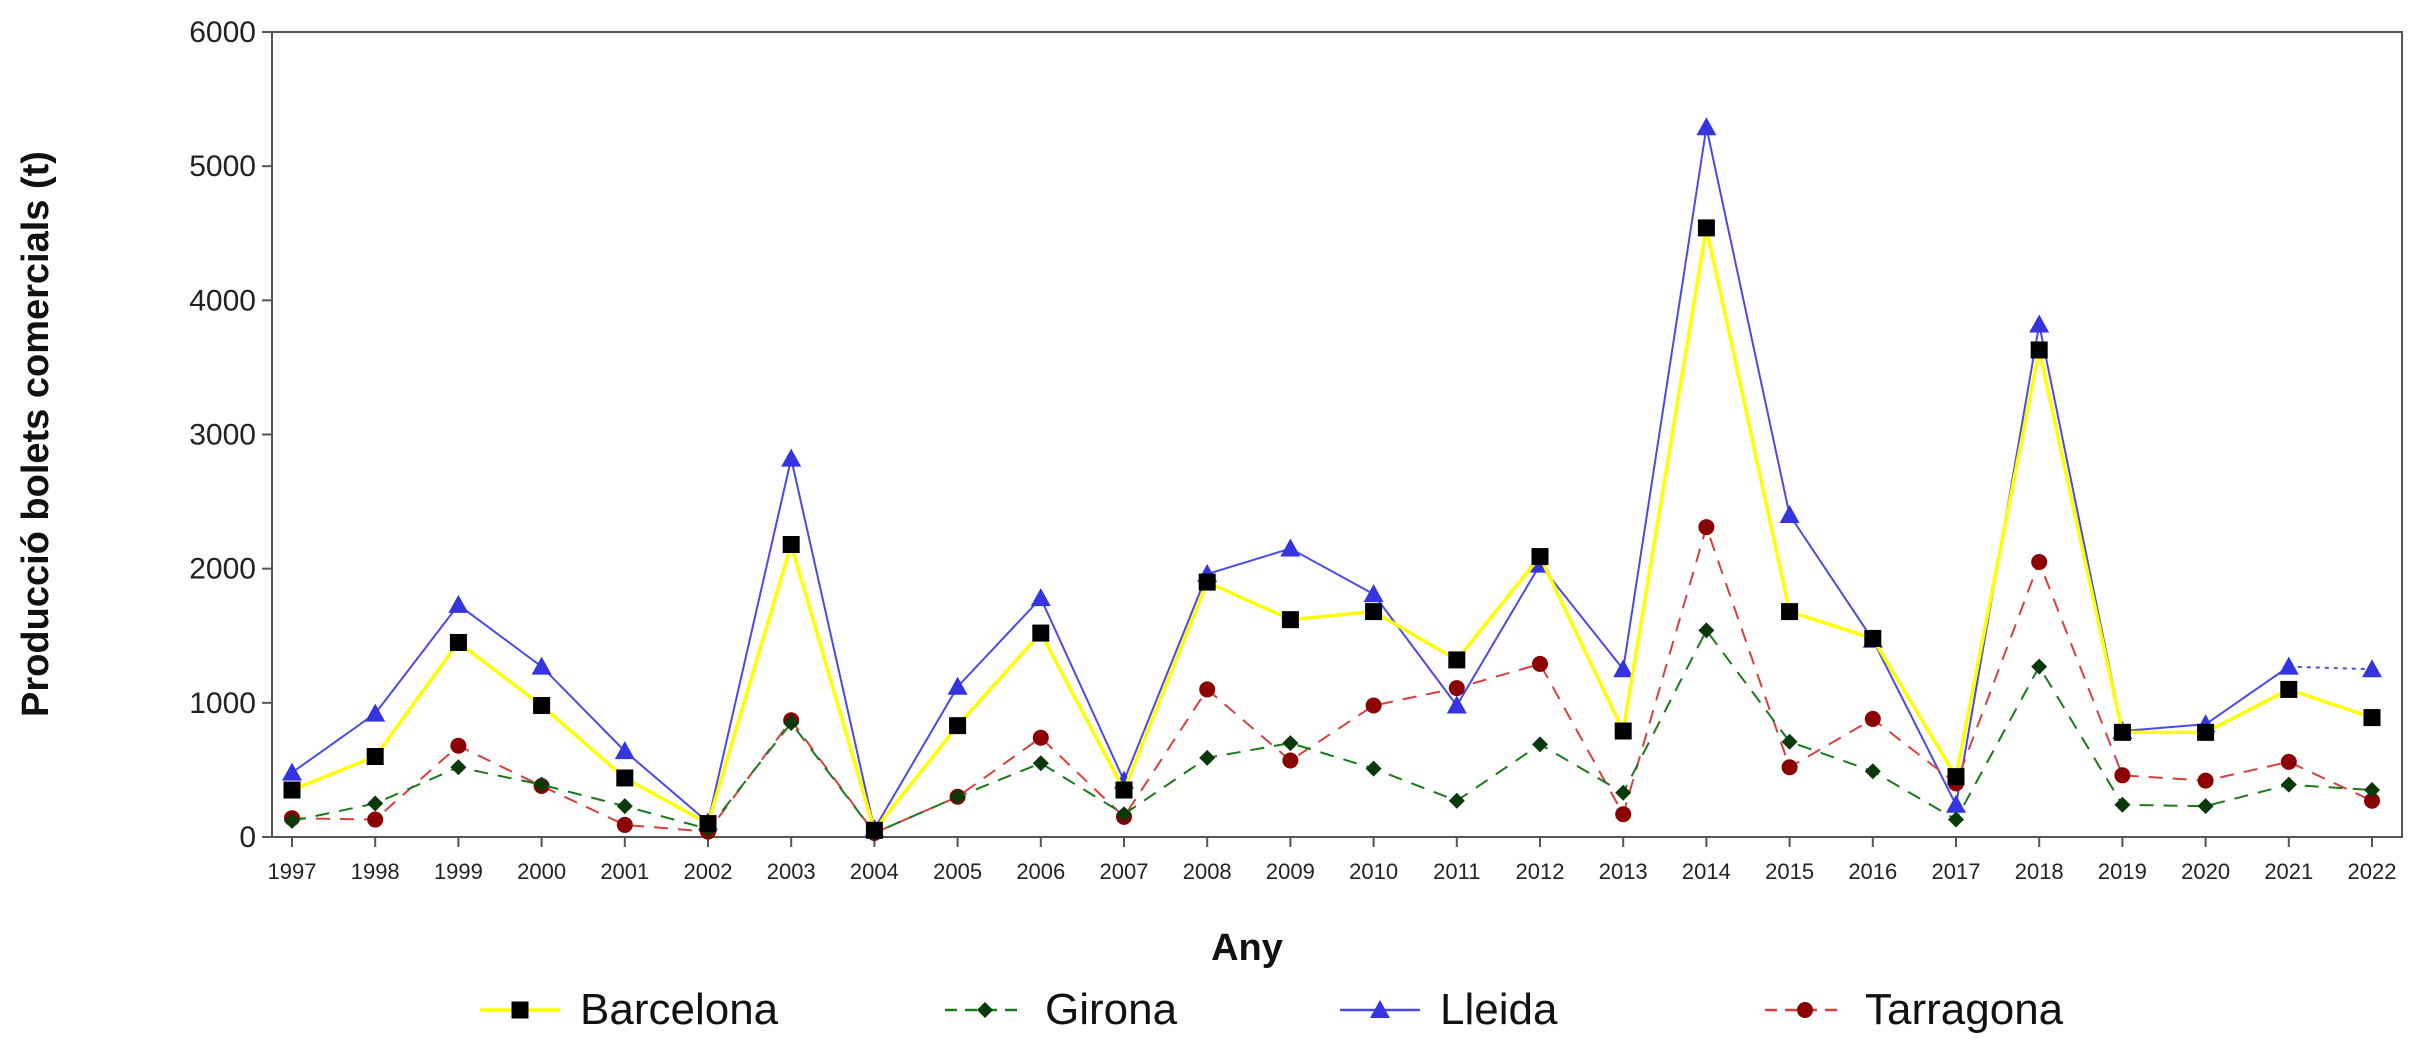 The height and width of the screenshot is (1059, 2414). What do you see at coordinates (1956, 871) in the screenshot?
I see `x-tick-label: 2017` at bounding box center [1956, 871].